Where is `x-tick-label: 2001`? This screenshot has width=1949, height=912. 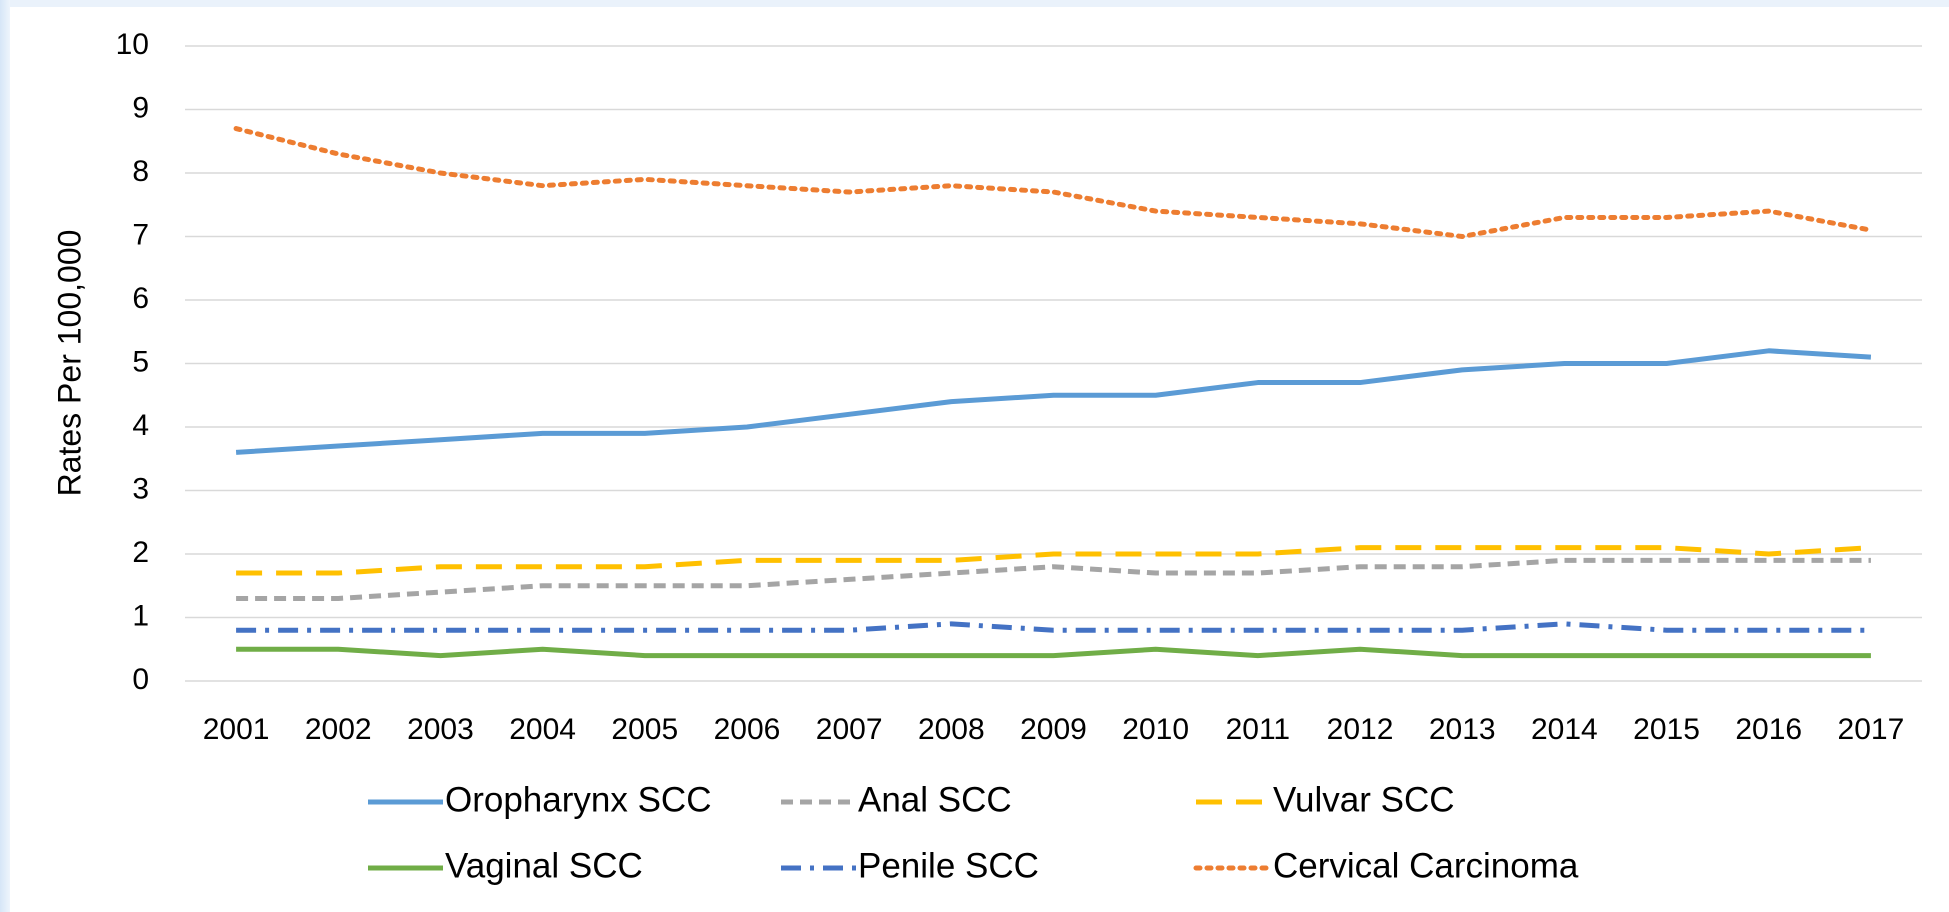 x-tick-label: 2001 is located at coordinates (236, 729).